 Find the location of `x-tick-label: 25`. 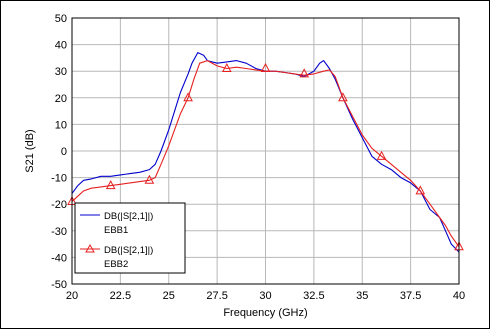

x-tick-label: 25 is located at coordinates (169, 296).